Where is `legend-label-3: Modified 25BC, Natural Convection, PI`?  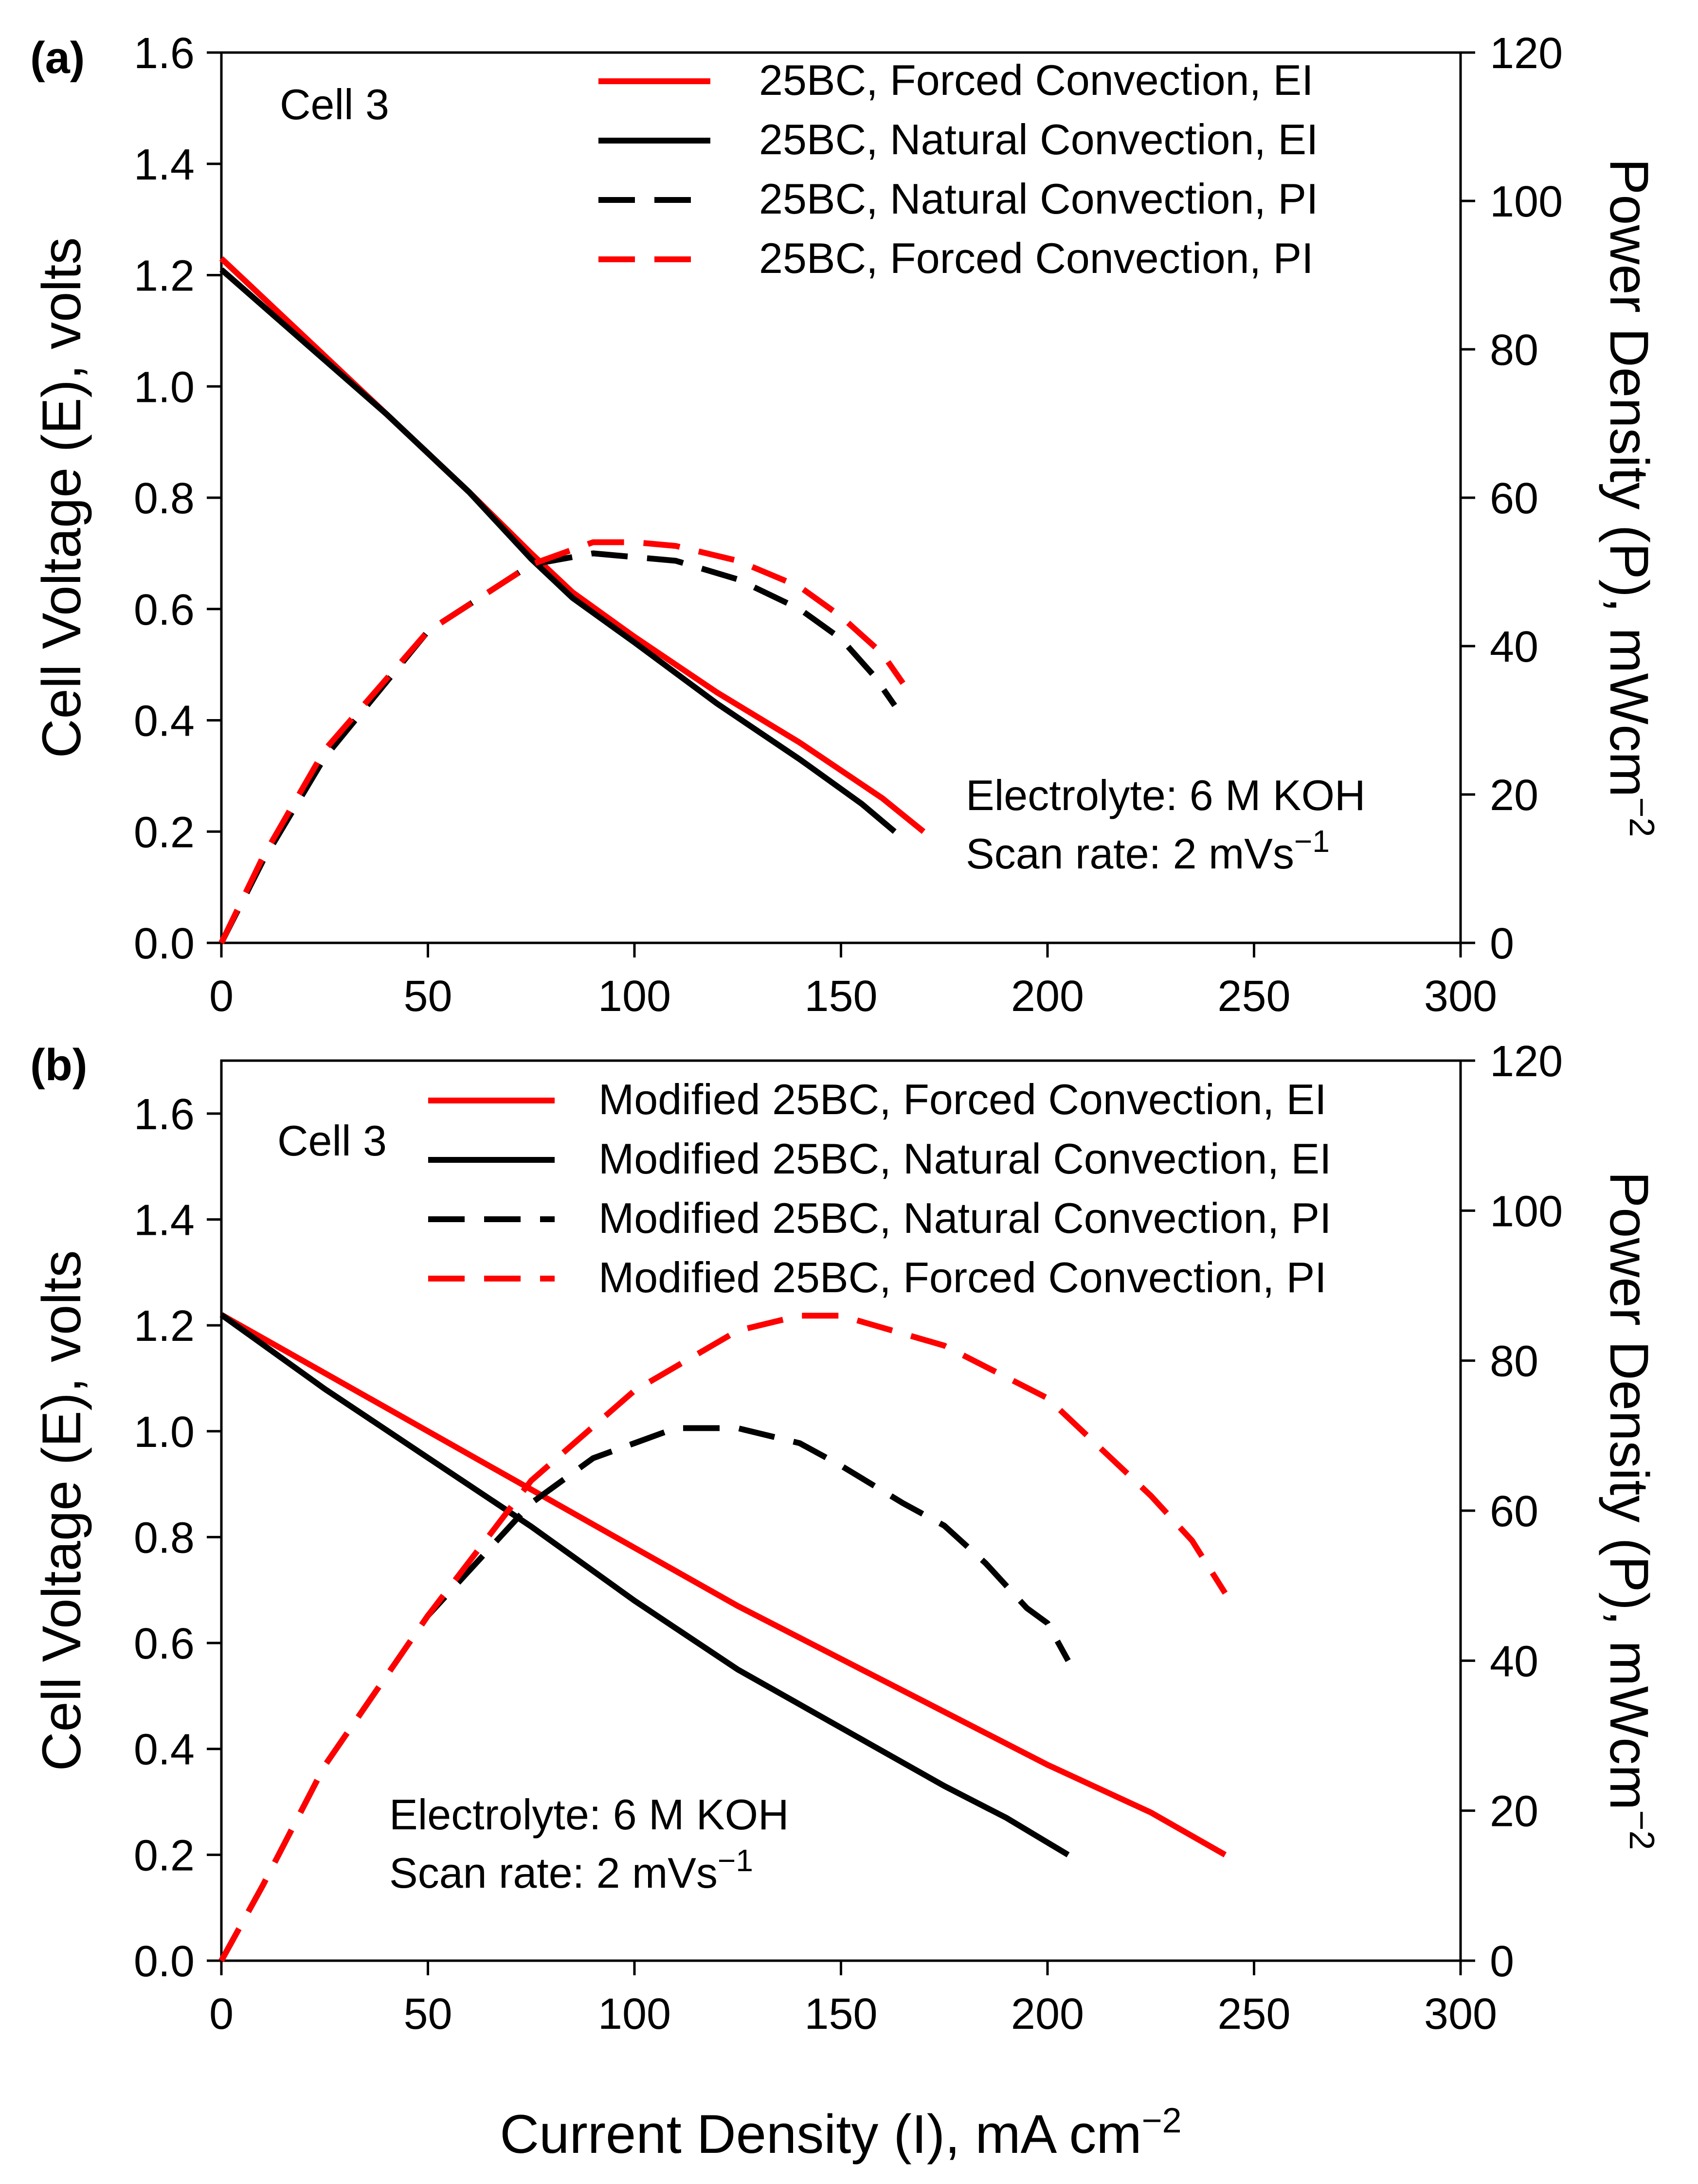 legend-label-3: Modified 25BC, Natural Convection, PI is located at coordinates (965, 1218).